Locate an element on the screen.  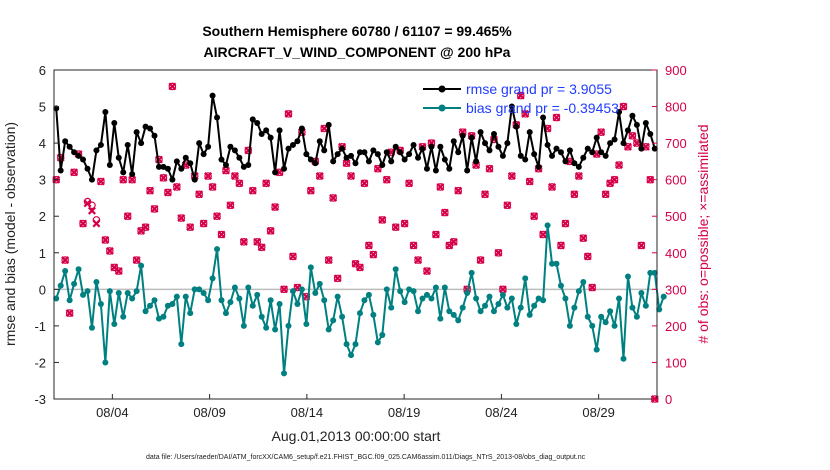
y-right-tick-label: 800 is located at coordinates (676, 107).